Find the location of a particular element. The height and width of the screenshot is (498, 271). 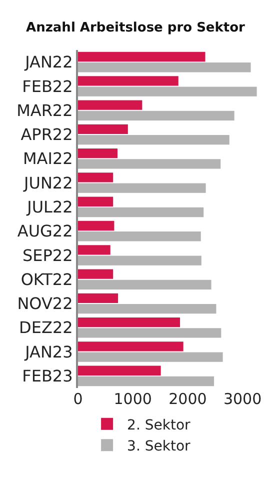

y-tick-label: MAR22 is located at coordinates (44, 110).